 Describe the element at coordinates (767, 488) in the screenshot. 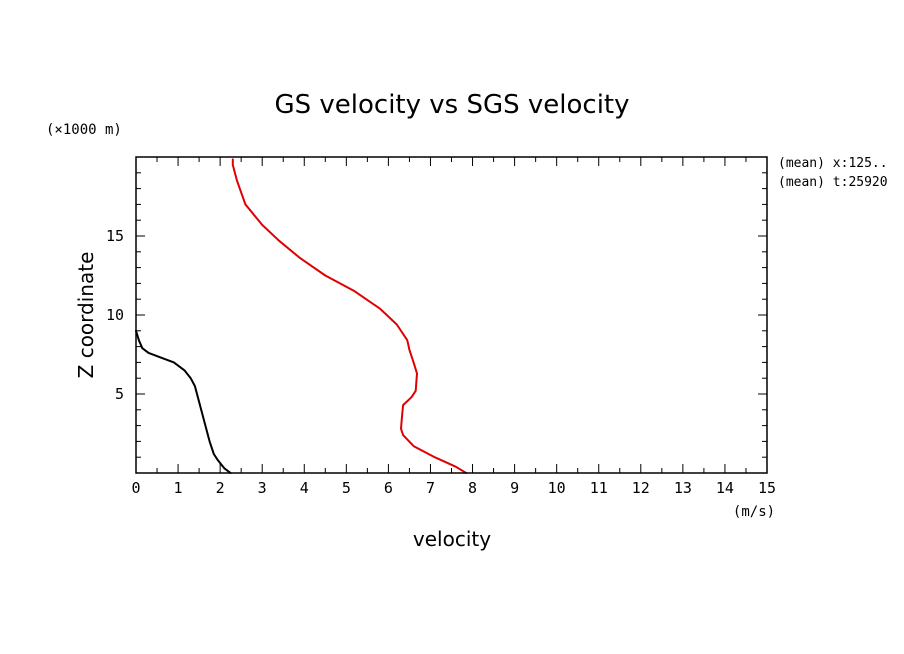

I see `x-tick-label: 15` at that location.